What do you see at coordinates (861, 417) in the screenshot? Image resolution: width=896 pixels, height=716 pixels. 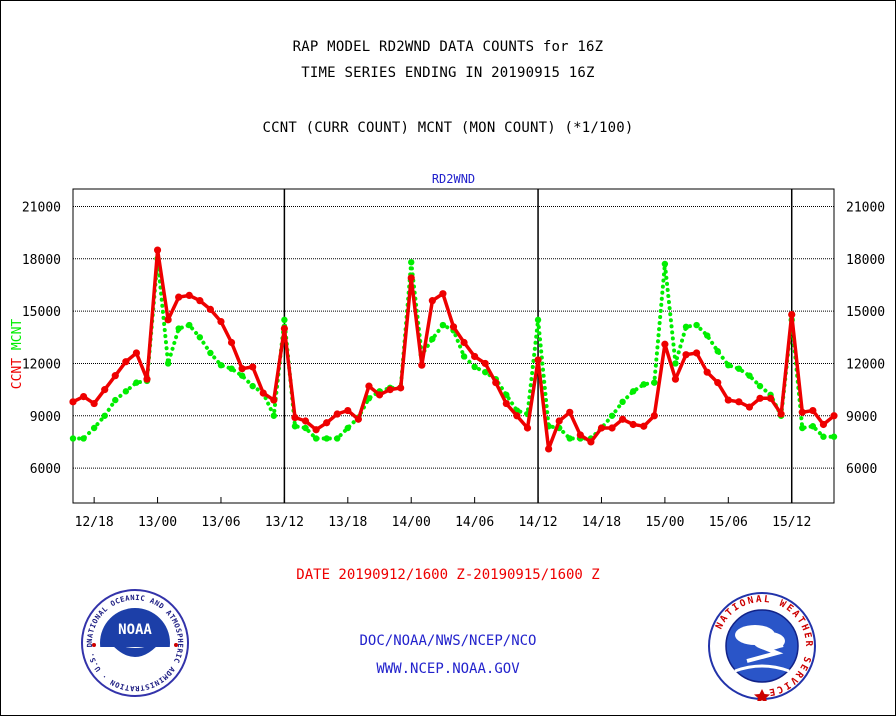 I see `y-tick-label-right: 9000` at bounding box center [861, 417].